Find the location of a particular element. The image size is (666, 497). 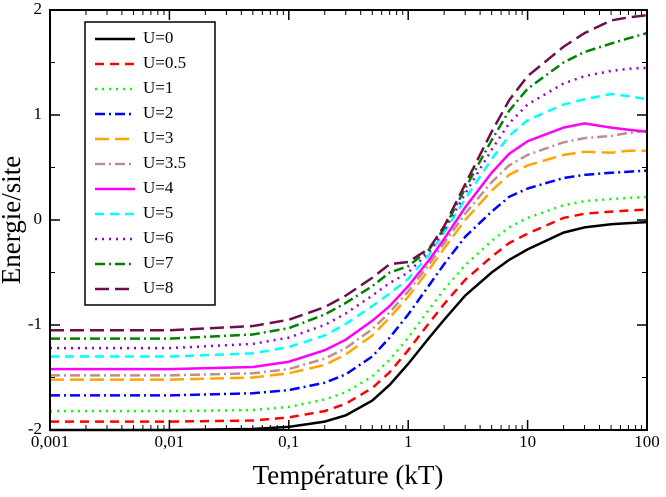

legend-label: U=0 is located at coordinates (158, 37).